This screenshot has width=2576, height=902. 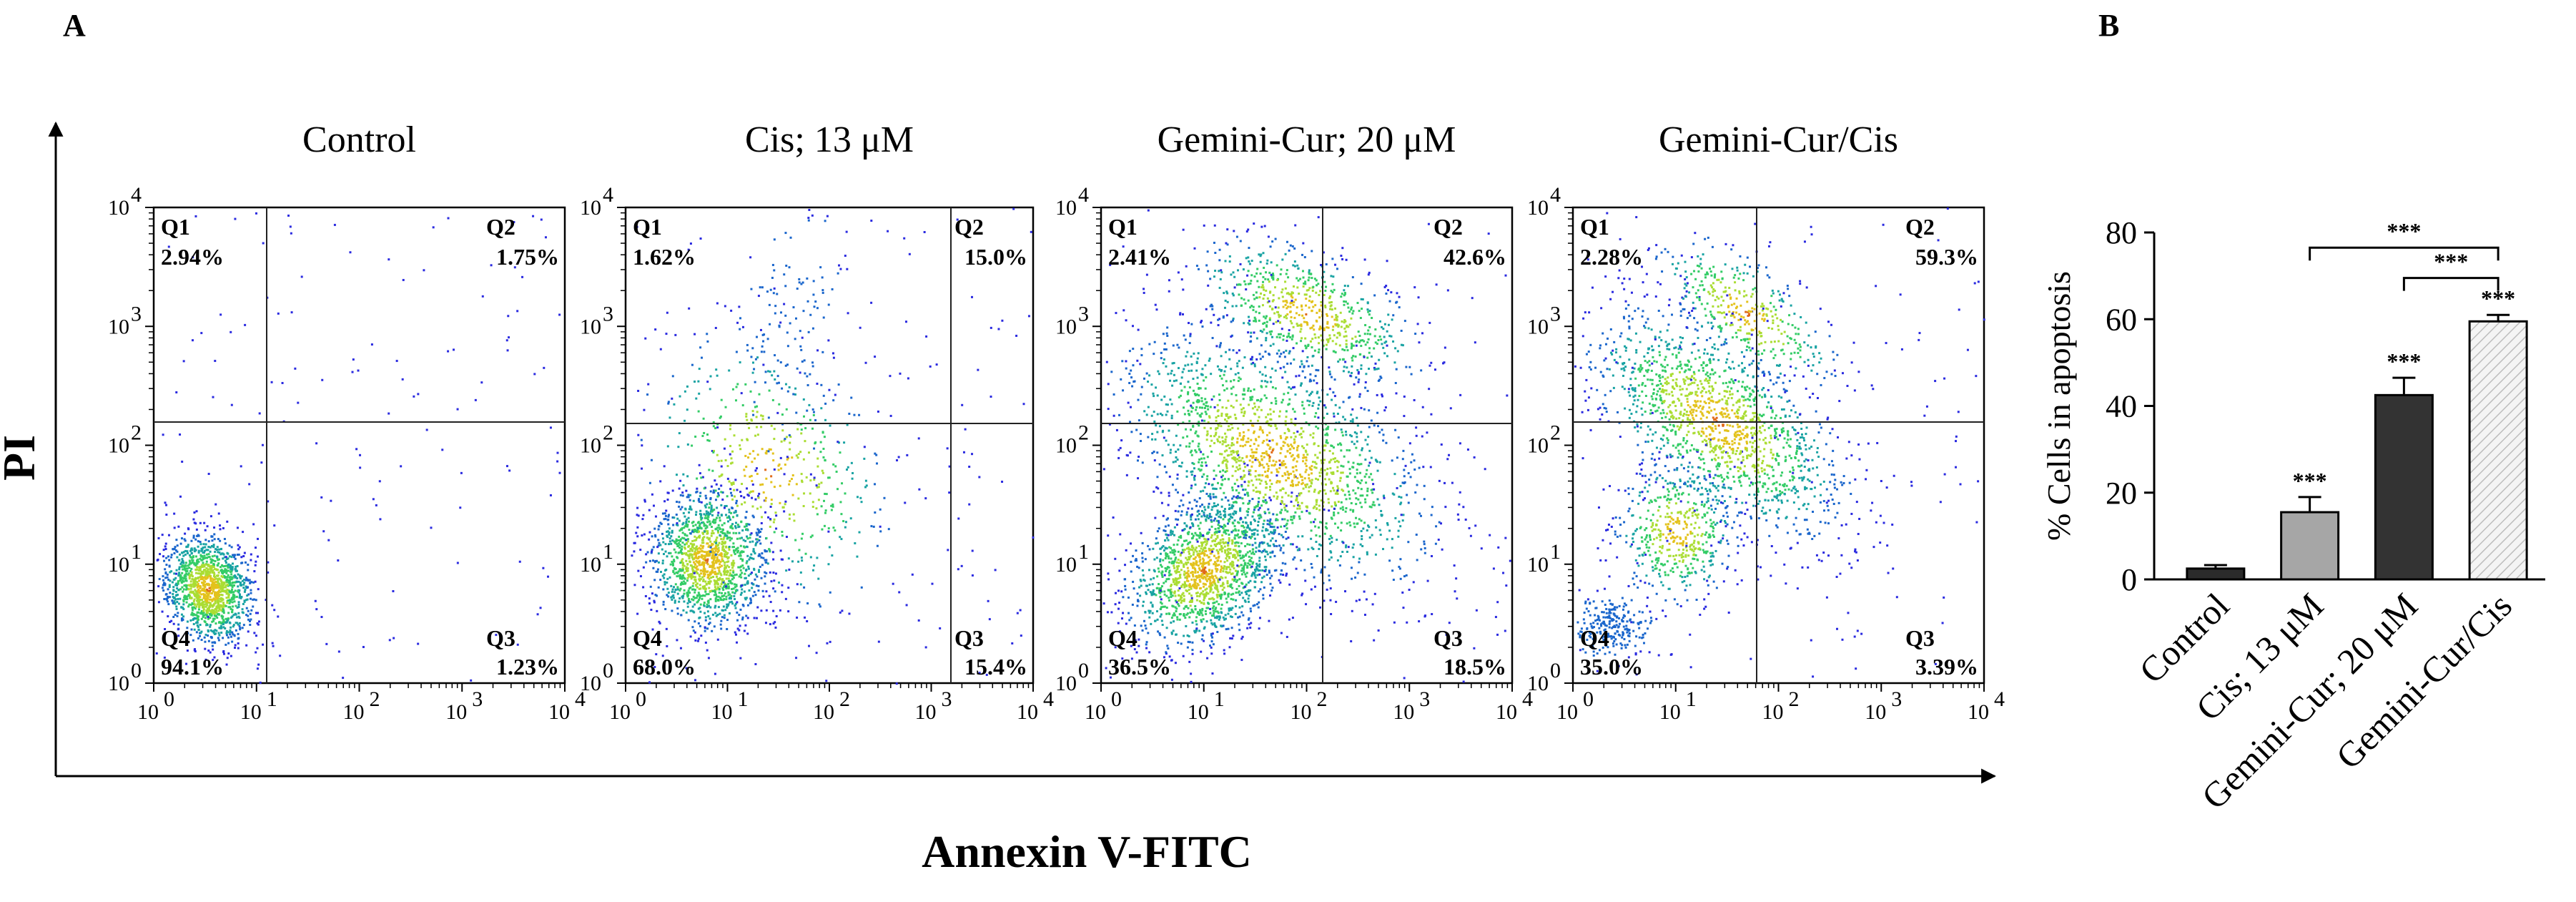 I want to click on q4-percent: 68.0%, so click(x=664, y=667).